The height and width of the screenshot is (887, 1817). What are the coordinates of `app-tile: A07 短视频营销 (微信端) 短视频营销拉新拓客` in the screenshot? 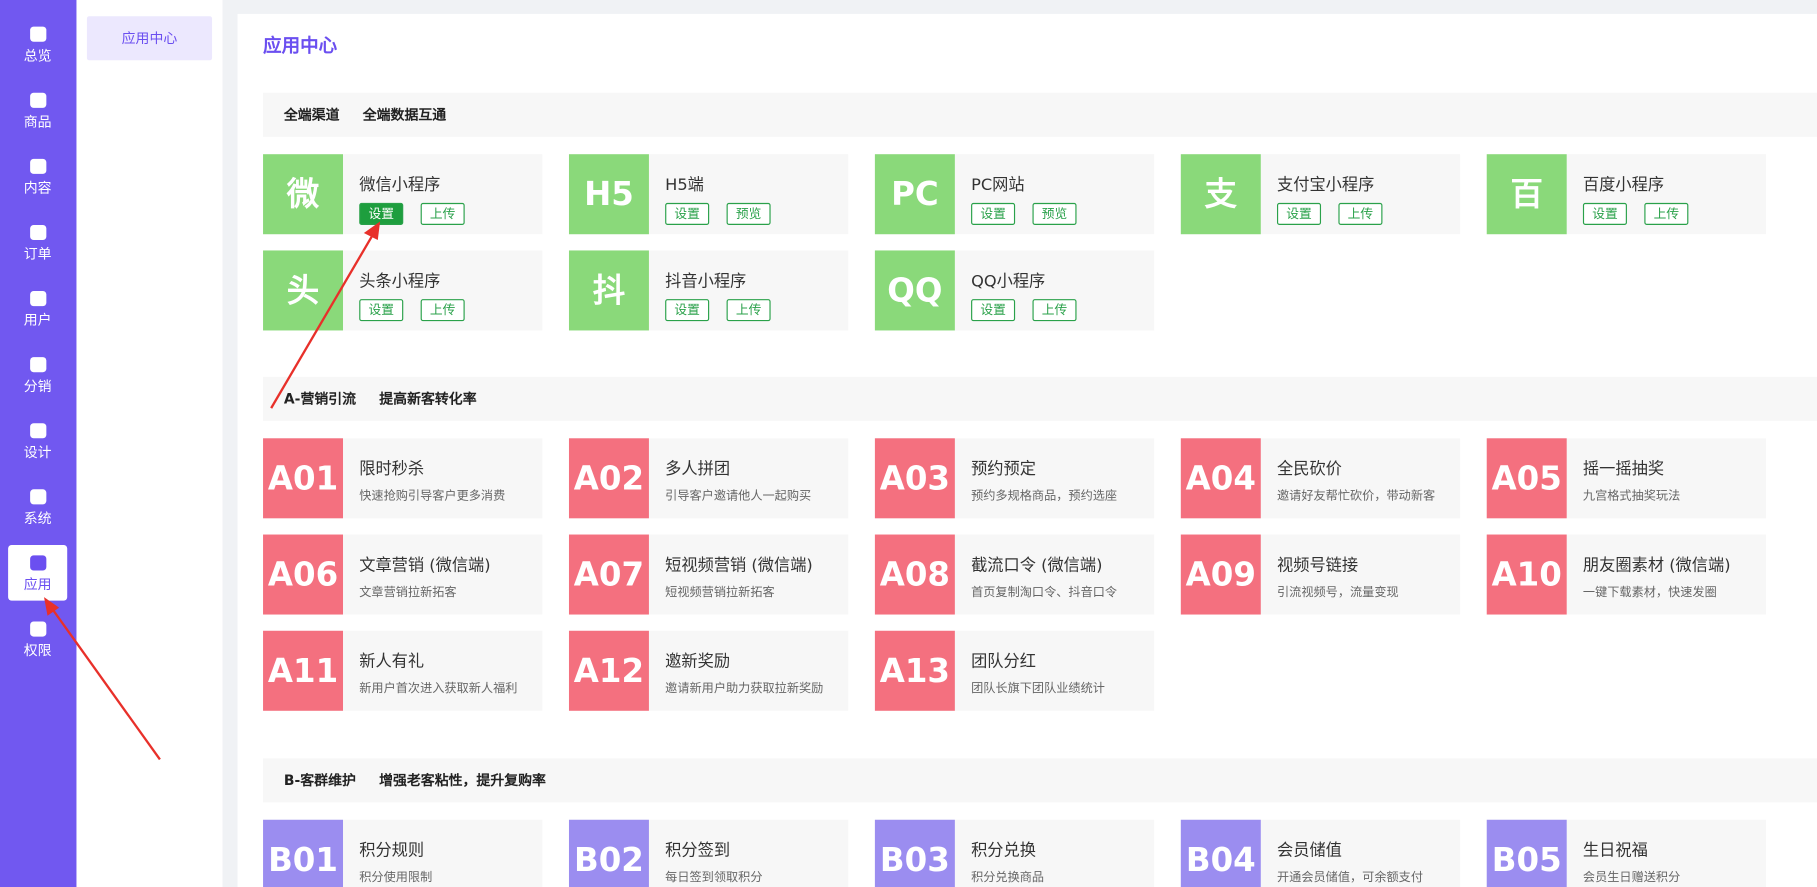 It's located at (708, 574).